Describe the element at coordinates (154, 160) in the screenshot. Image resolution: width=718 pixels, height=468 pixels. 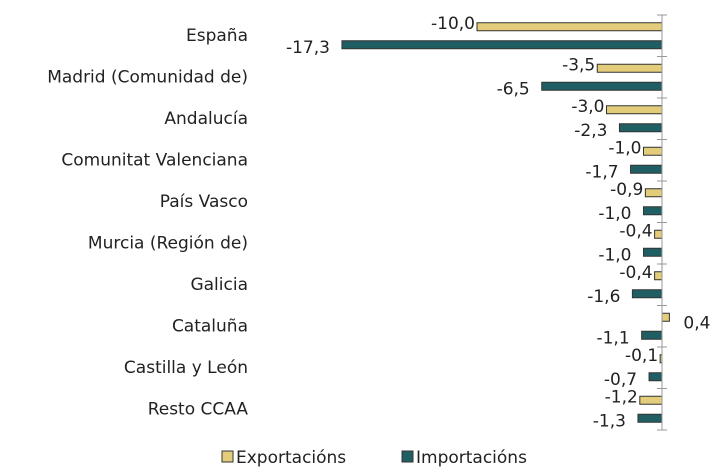
I see `category-label: Comunitat Valenciana` at that location.